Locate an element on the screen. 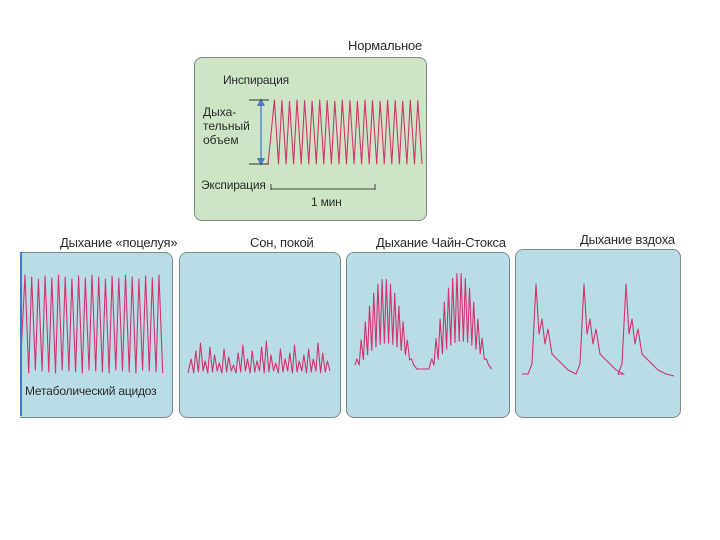 This screenshot has width=720, height=540. arrow-head-down is located at coordinates (261, 162).